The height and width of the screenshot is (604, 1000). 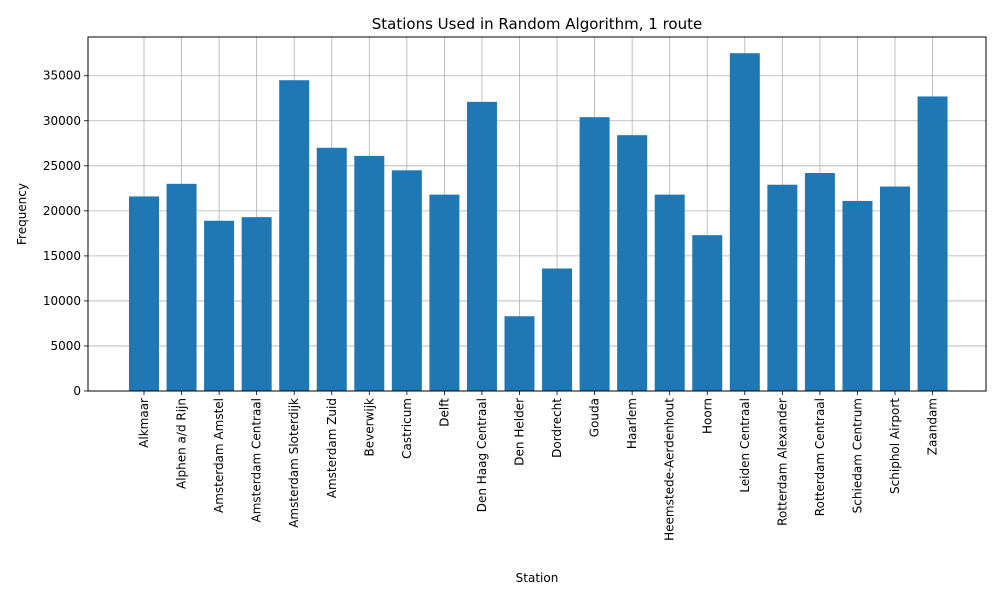 What do you see at coordinates (62, 256) in the screenshot?
I see `y-tick-label: 15000` at bounding box center [62, 256].